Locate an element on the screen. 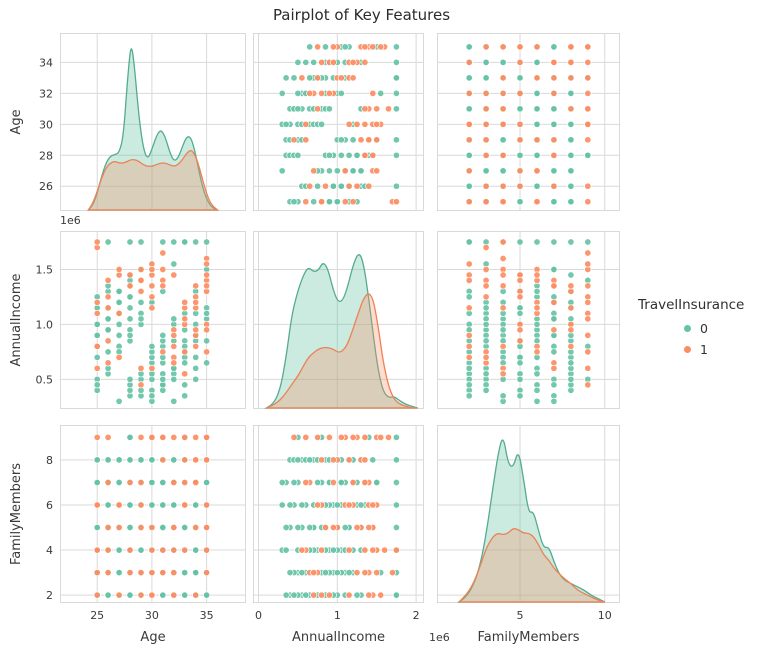 Image resolution: width=761 pixels, height=658 pixels. subplot-frame is located at coordinates (338, 514).